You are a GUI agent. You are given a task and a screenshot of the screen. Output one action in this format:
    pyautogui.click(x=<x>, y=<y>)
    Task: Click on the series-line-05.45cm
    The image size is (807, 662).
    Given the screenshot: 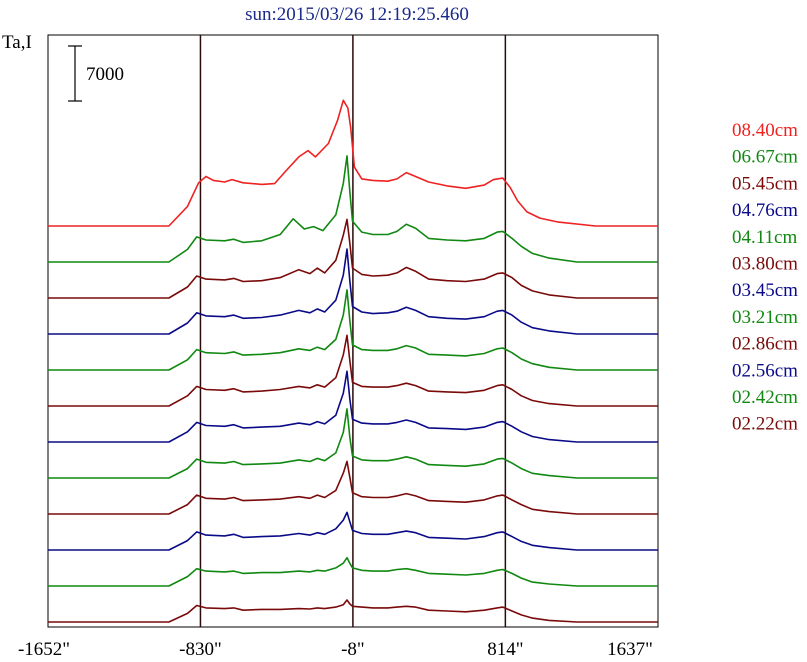 What is the action you would take?
    pyautogui.click(x=353, y=258)
    